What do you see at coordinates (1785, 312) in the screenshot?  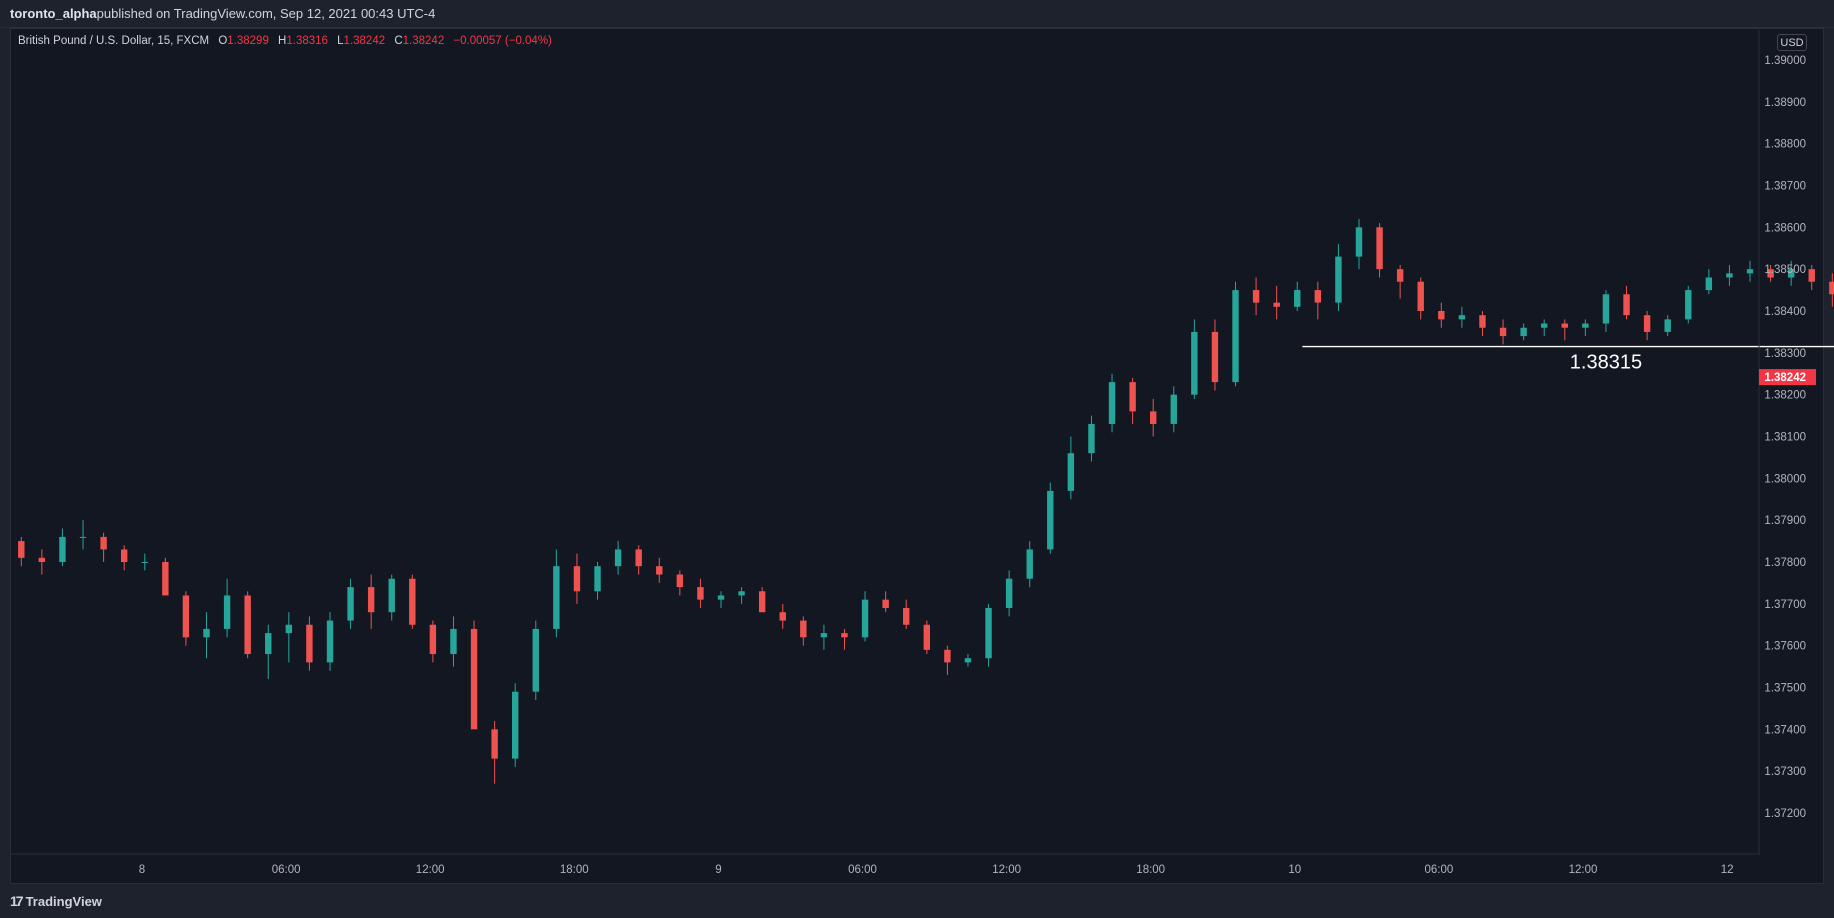 I see `price-tick-label: 1.38400` at bounding box center [1785, 312].